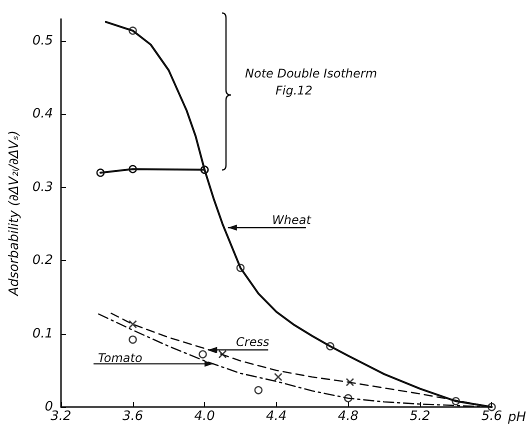  What do you see at coordinates (420, 416) in the screenshot?
I see `x-tick-label: 5.2` at bounding box center [420, 416].